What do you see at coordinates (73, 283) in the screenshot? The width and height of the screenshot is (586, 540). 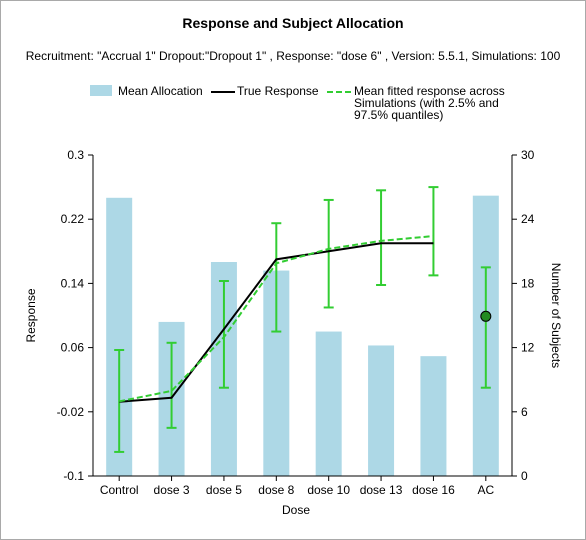 I see `y-tick-label: 0.14` at bounding box center [73, 283].